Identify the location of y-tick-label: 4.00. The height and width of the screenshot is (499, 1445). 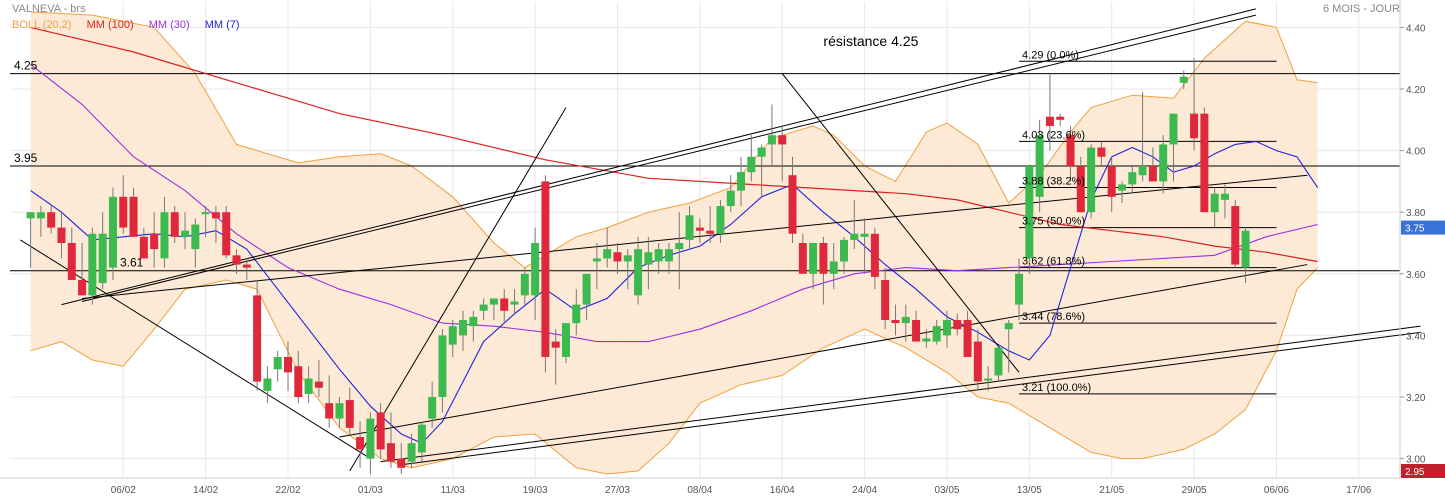
(1416, 152).